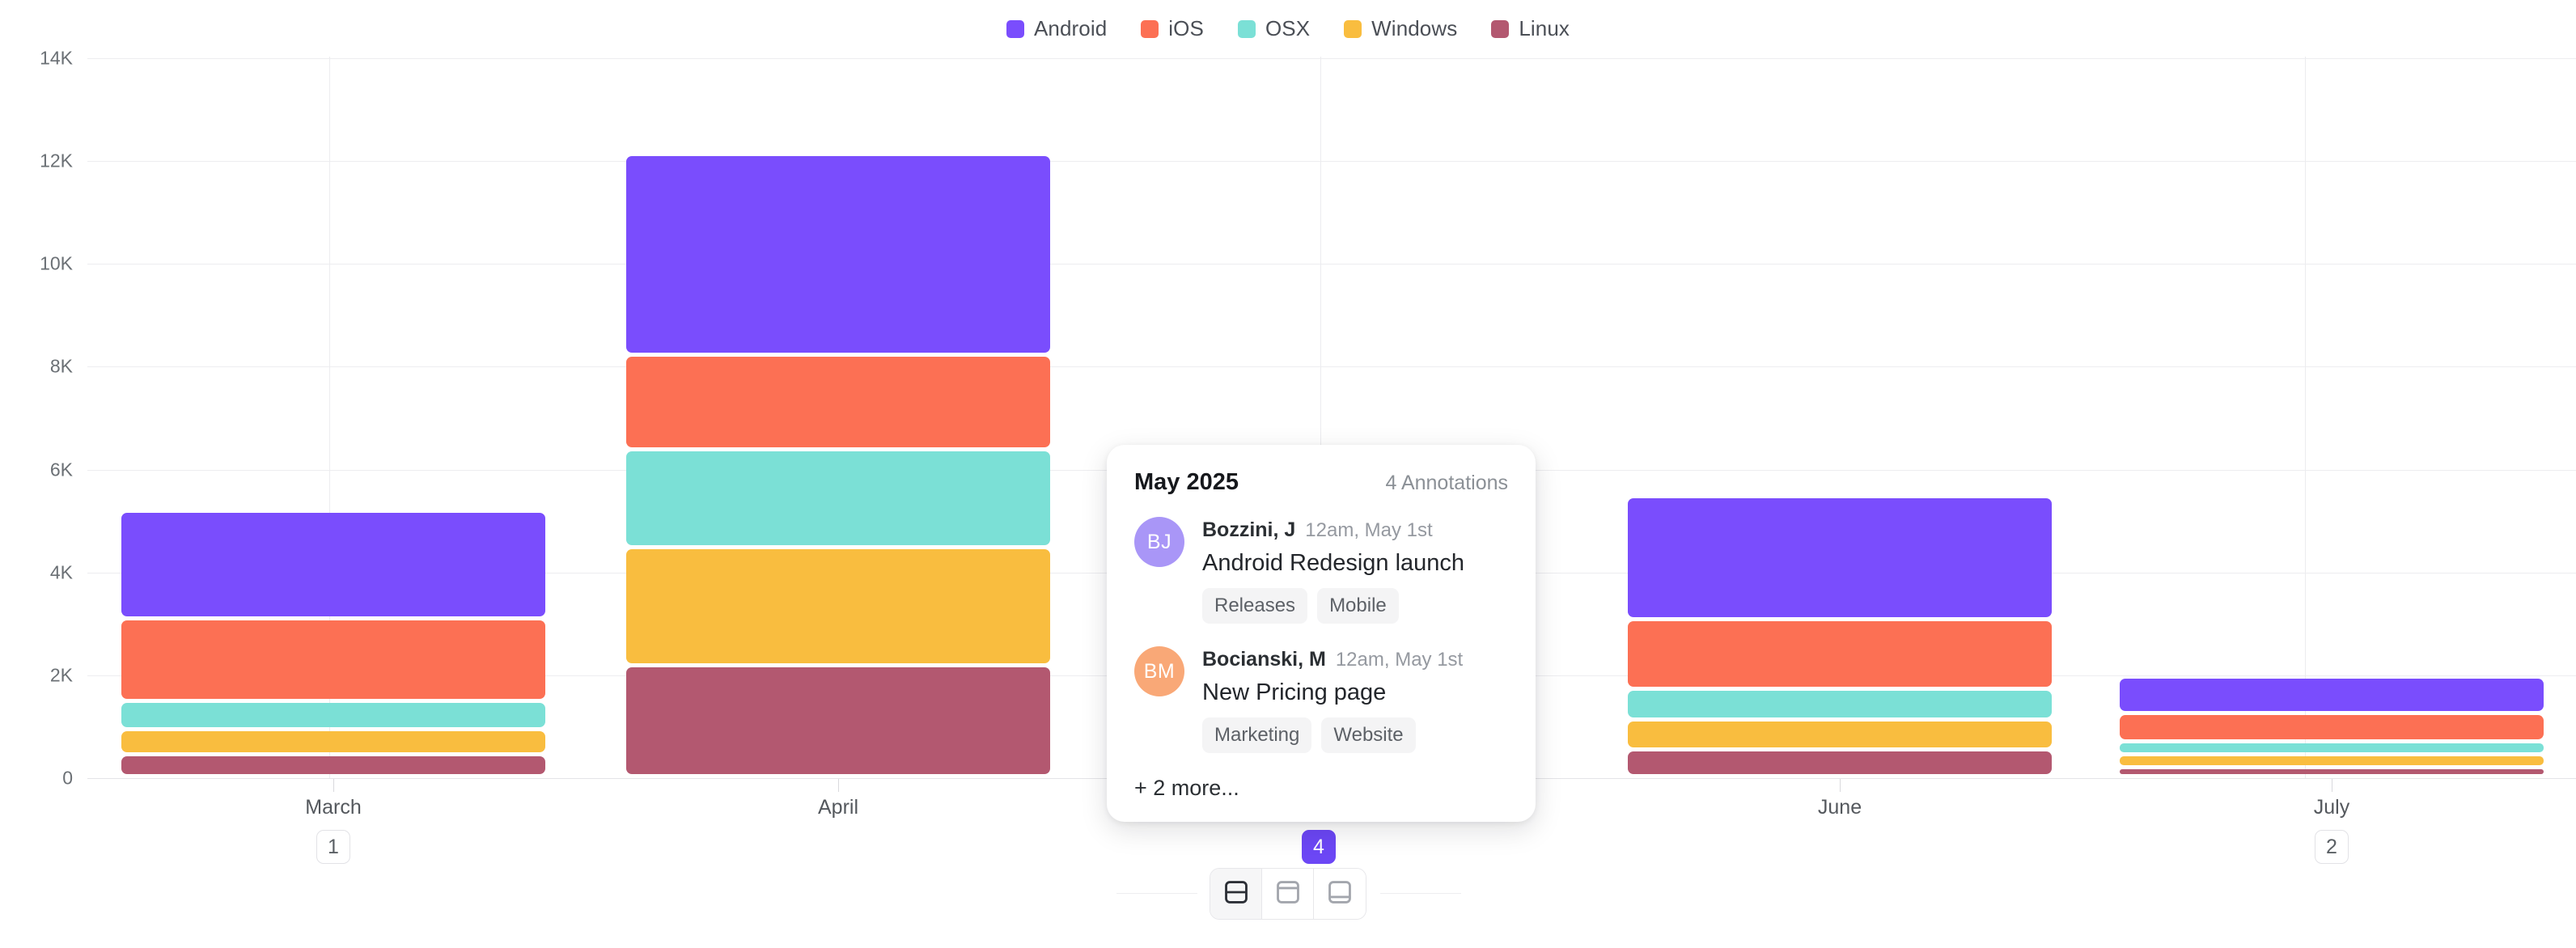 This screenshot has width=2576, height=948. What do you see at coordinates (333, 847) in the screenshot?
I see `annotation-count-badge-march: 1` at bounding box center [333, 847].